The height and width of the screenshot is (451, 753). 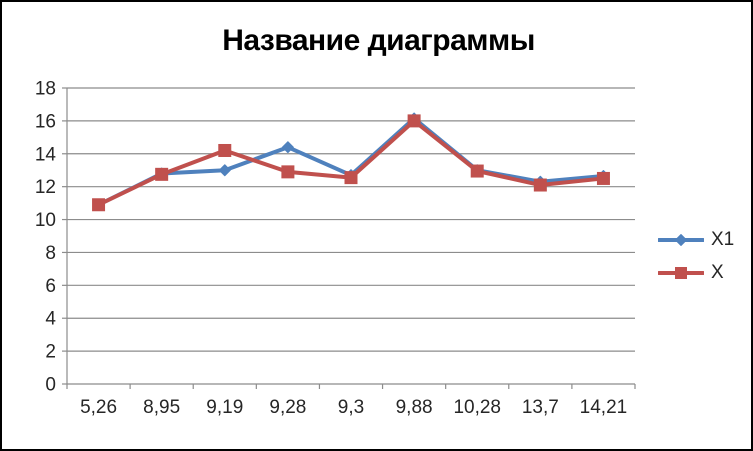 What do you see at coordinates (161, 407) in the screenshot?
I see `svg-text: 8,95` at bounding box center [161, 407].